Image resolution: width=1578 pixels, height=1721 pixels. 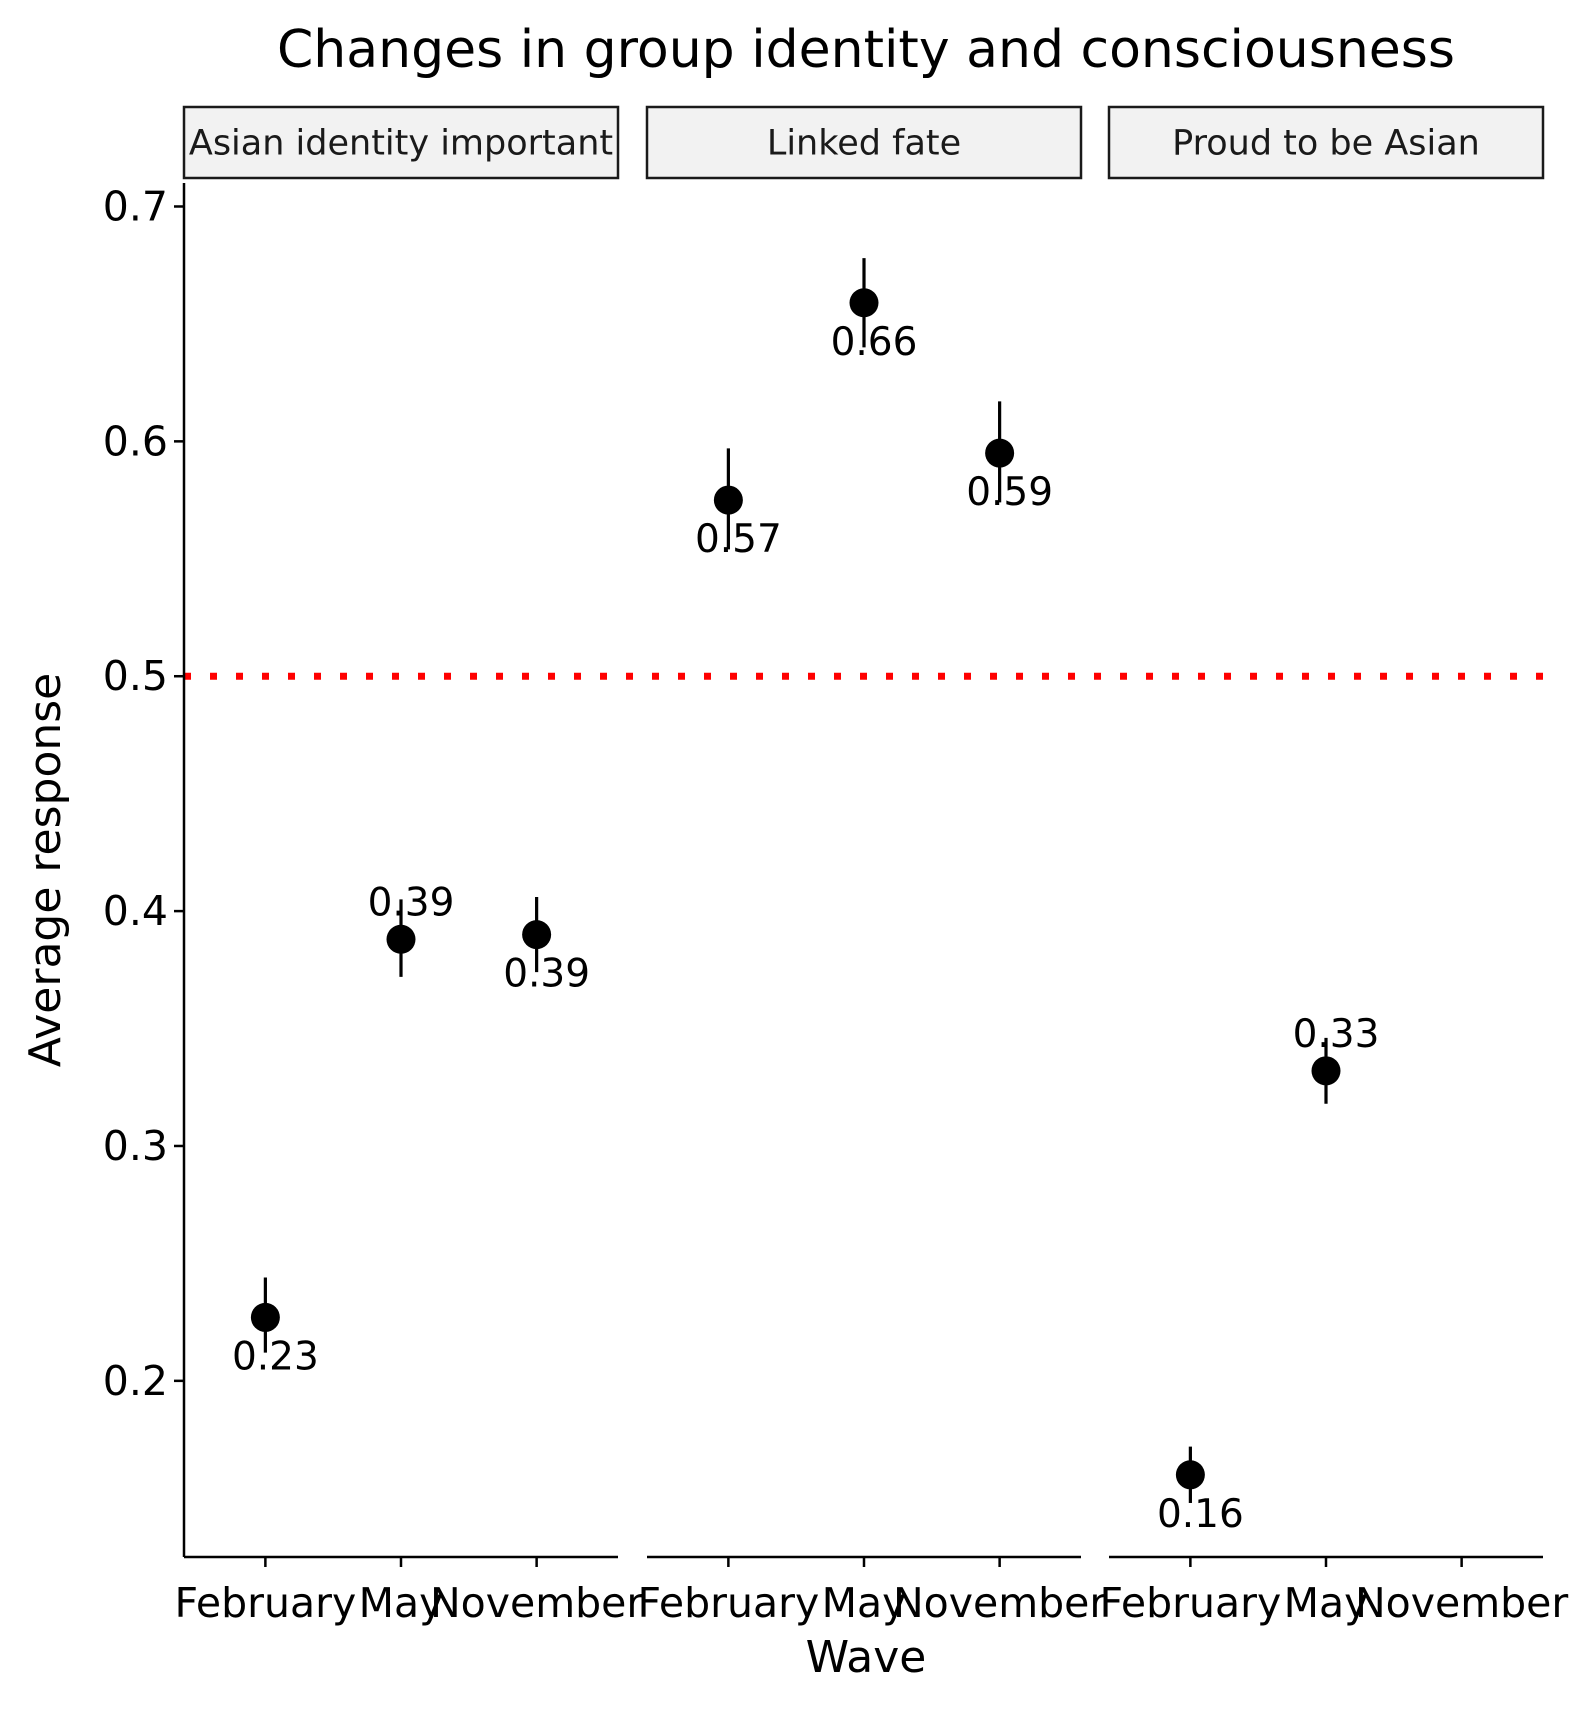 What do you see at coordinates (1200, 1514) in the screenshot?
I see `data-label: 0.16` at bounding box center [1200, 1514].